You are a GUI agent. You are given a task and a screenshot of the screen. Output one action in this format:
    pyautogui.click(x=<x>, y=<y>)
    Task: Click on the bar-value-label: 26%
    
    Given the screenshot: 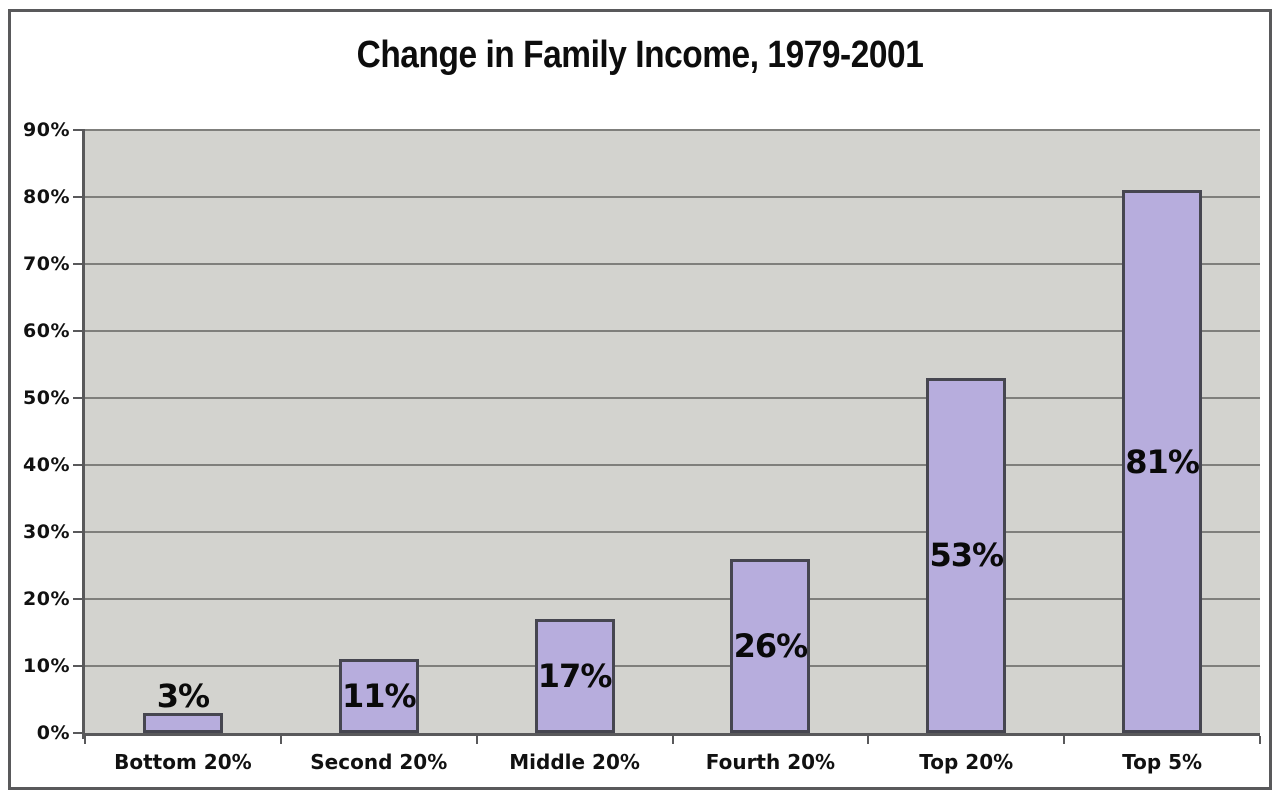 What is the action you would take?
    pyautogui.click(x=771, y=645)
    